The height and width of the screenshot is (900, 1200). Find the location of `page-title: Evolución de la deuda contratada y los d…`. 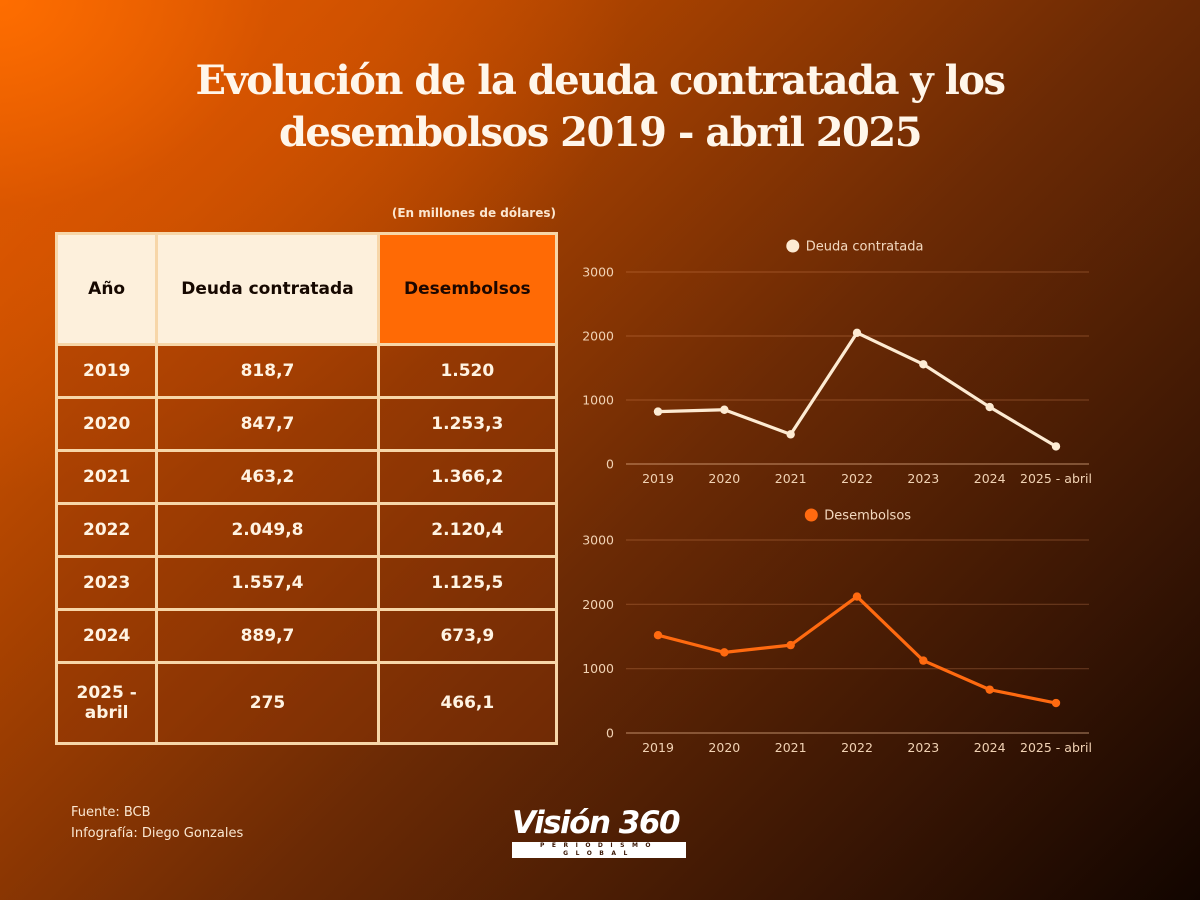

page-title: Evolución de la deuda contratada y los d… is located at coordinates (600, 107).